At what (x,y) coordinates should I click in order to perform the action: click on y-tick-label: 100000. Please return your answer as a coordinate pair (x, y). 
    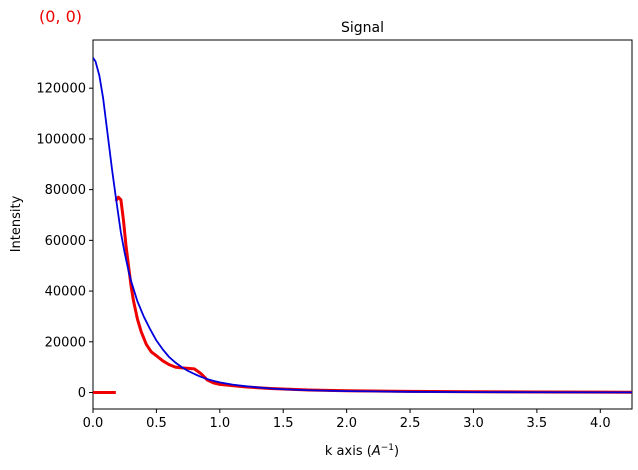
    Looking at the image, I should click on (61, 139).